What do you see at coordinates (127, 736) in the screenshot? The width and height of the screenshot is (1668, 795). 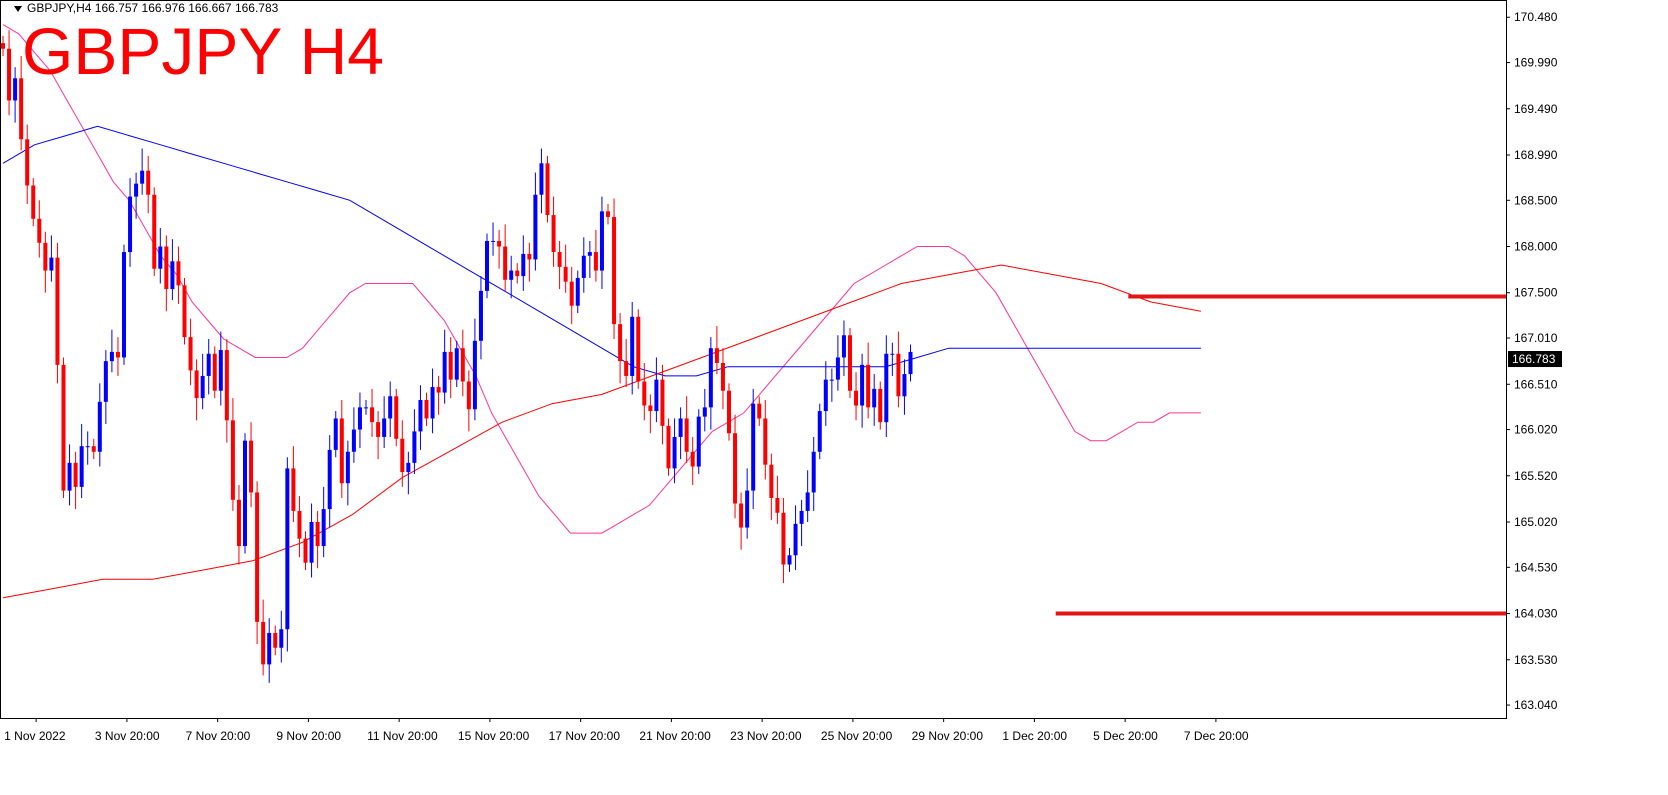 I see `x-tick-label: 3 Nov 20:00` at bounding box center [127, 736].